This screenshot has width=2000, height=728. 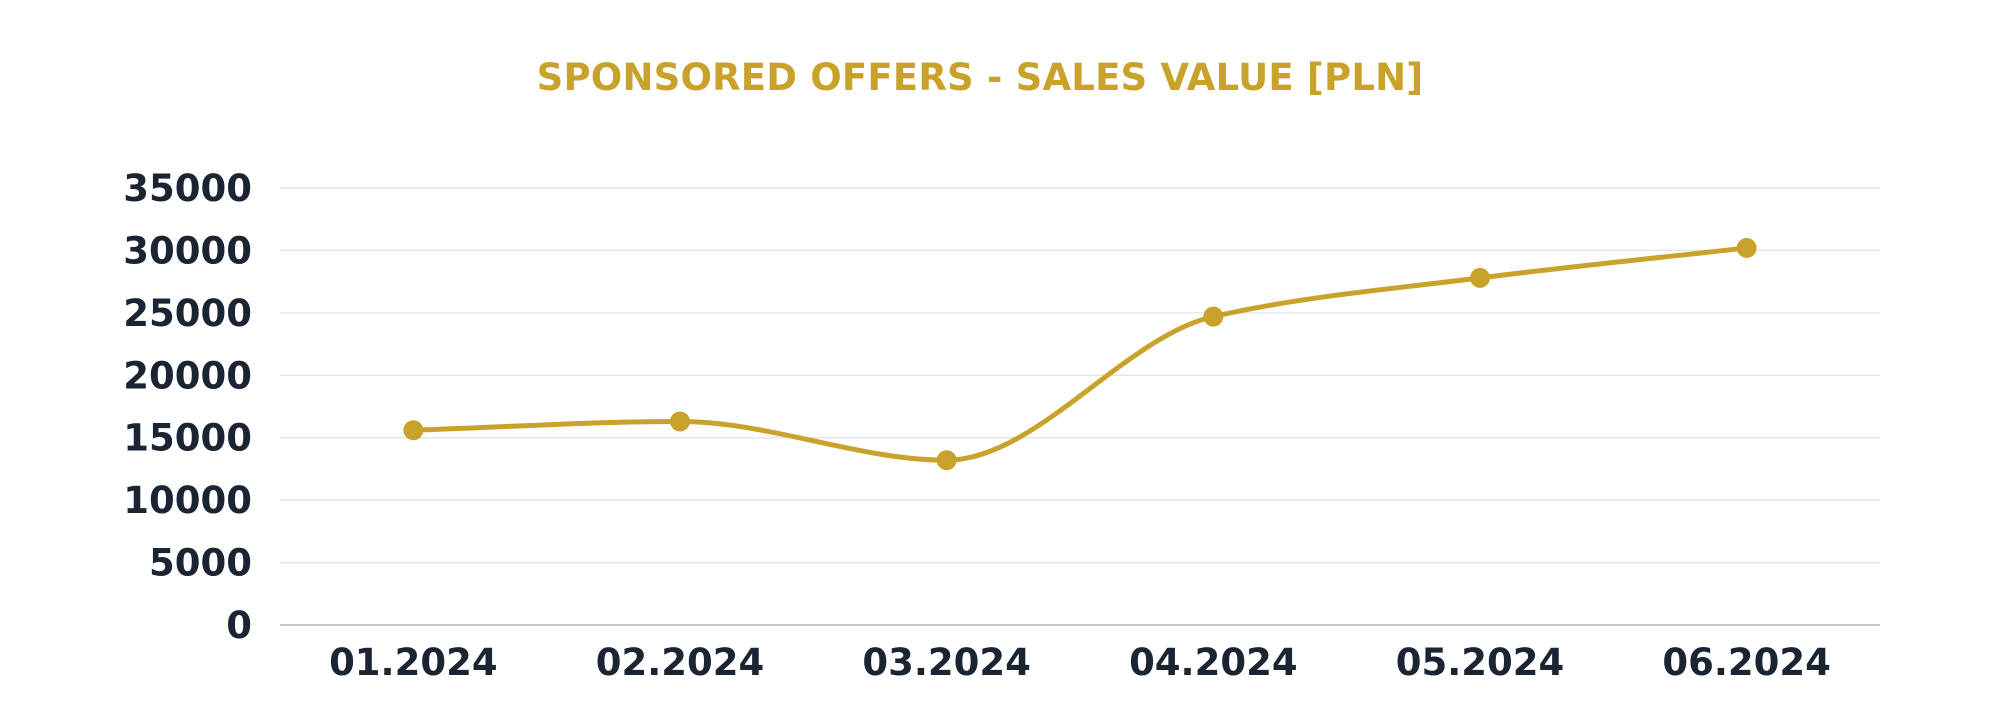 I want to click on y-tick-label: 5000, so click(x=200, y=563).